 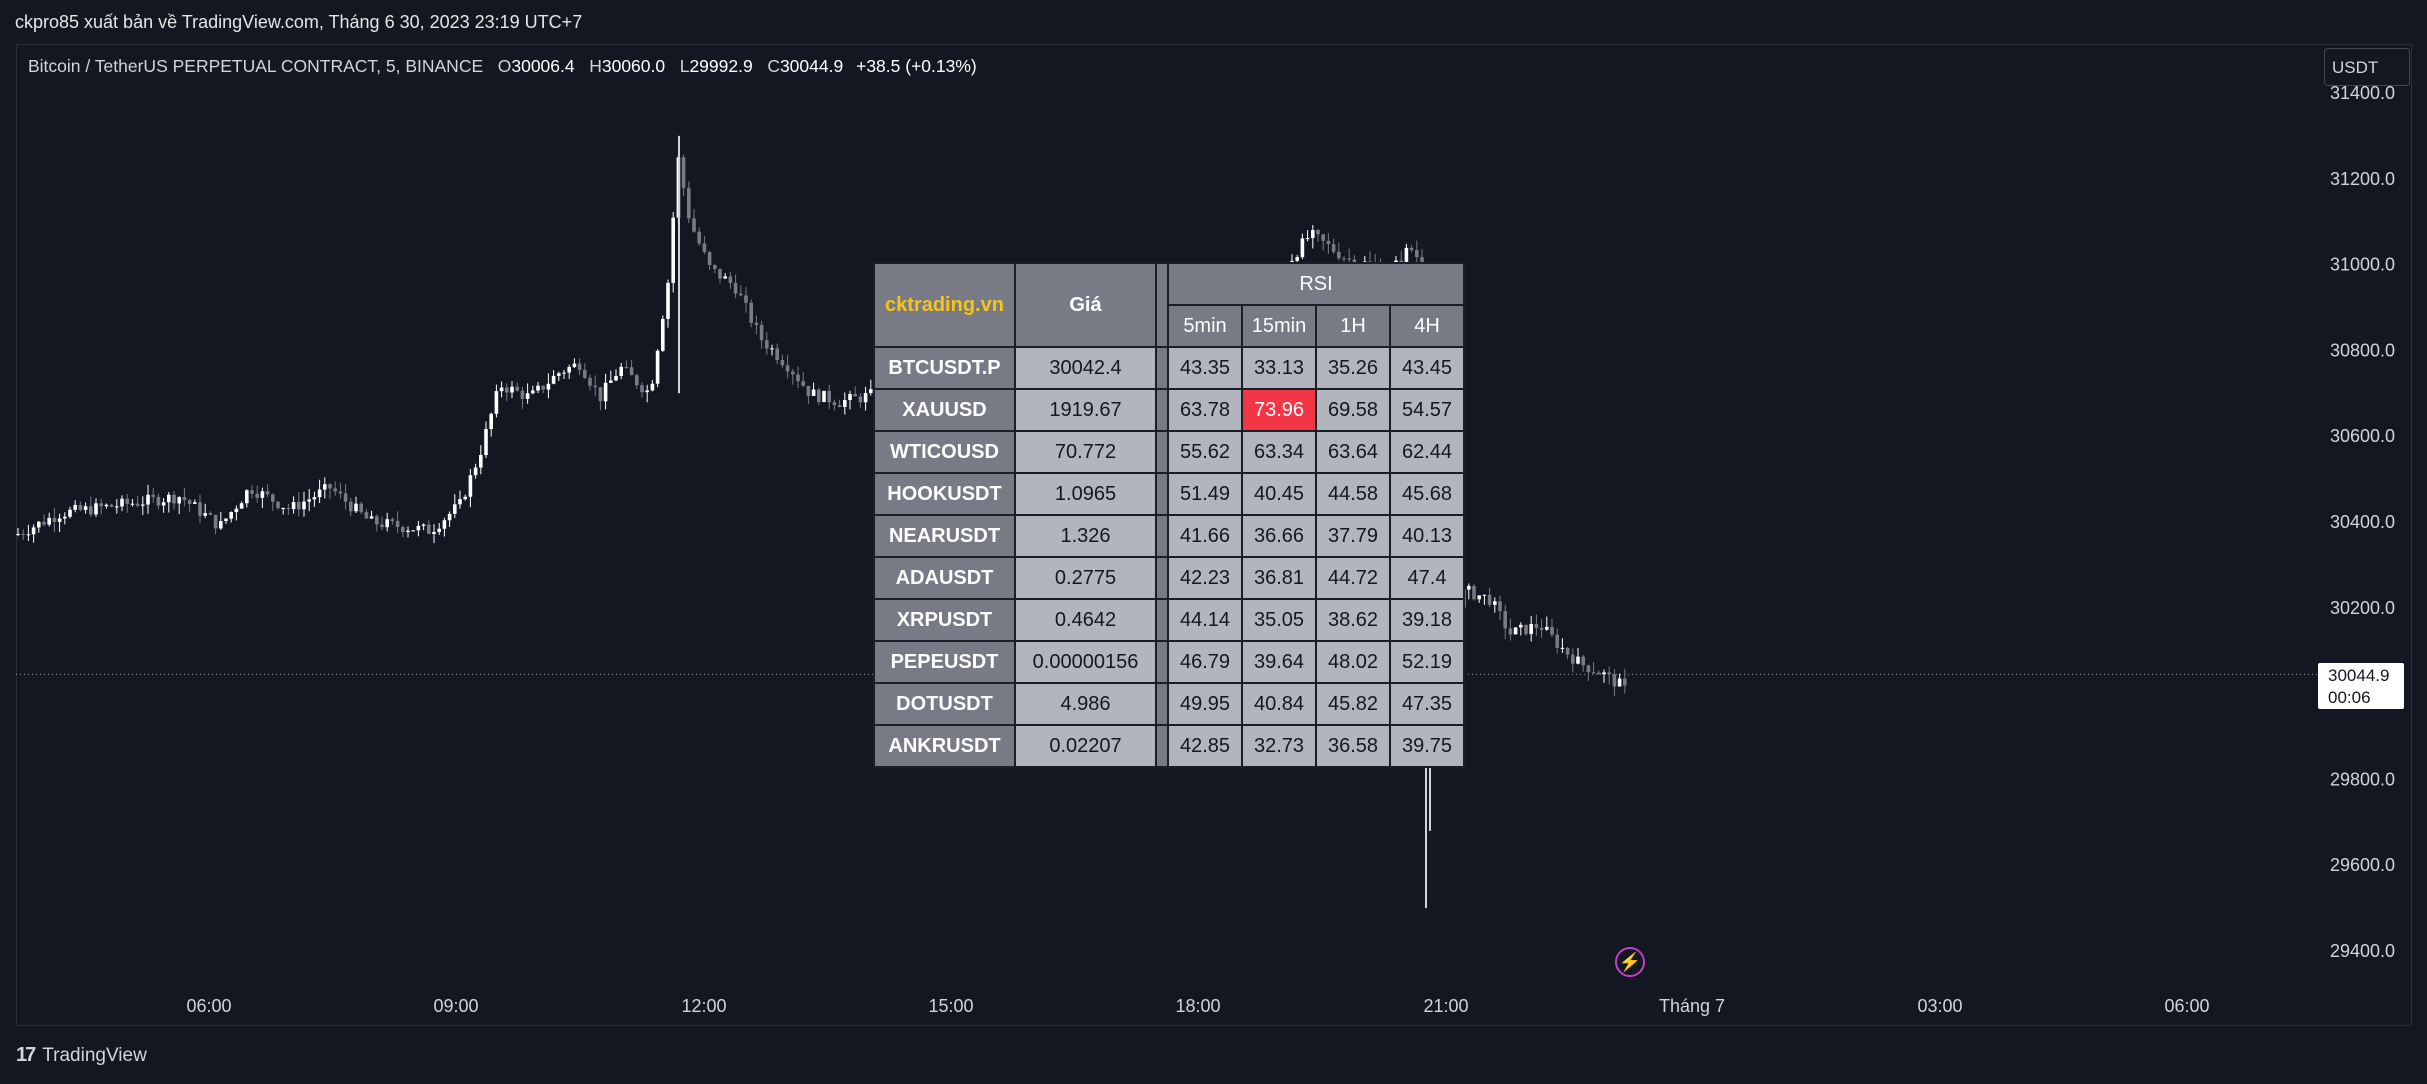 I want to click on rsi-cell: 40.45, so click(x=1279, y=494).